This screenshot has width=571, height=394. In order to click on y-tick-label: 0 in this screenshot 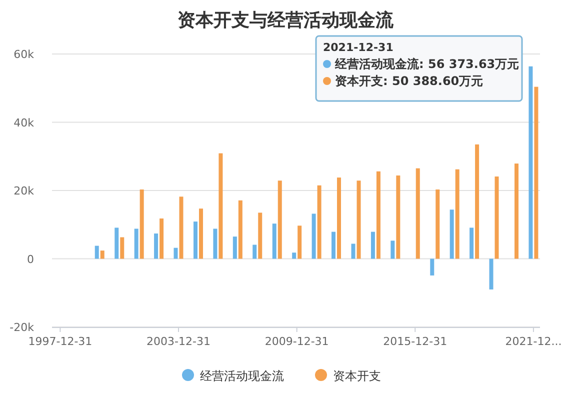, I will do `click(30, 259)`.